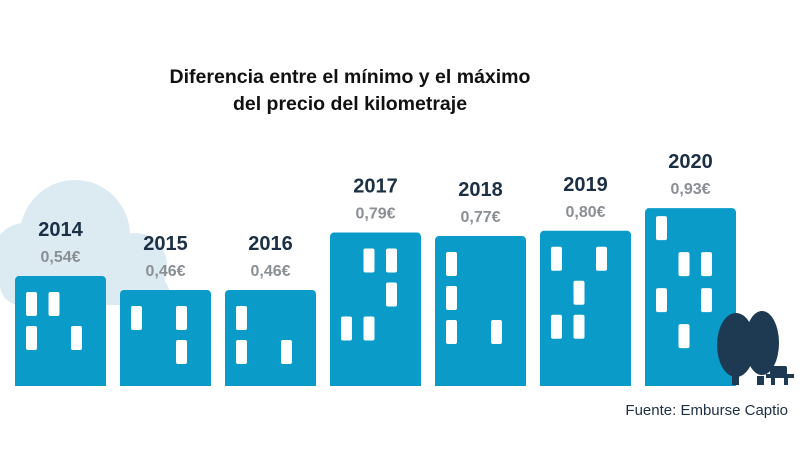 Image resolution: width=800 pixels, height=460 pixels. I want to click on building-bar-2016, so click(270, 337).